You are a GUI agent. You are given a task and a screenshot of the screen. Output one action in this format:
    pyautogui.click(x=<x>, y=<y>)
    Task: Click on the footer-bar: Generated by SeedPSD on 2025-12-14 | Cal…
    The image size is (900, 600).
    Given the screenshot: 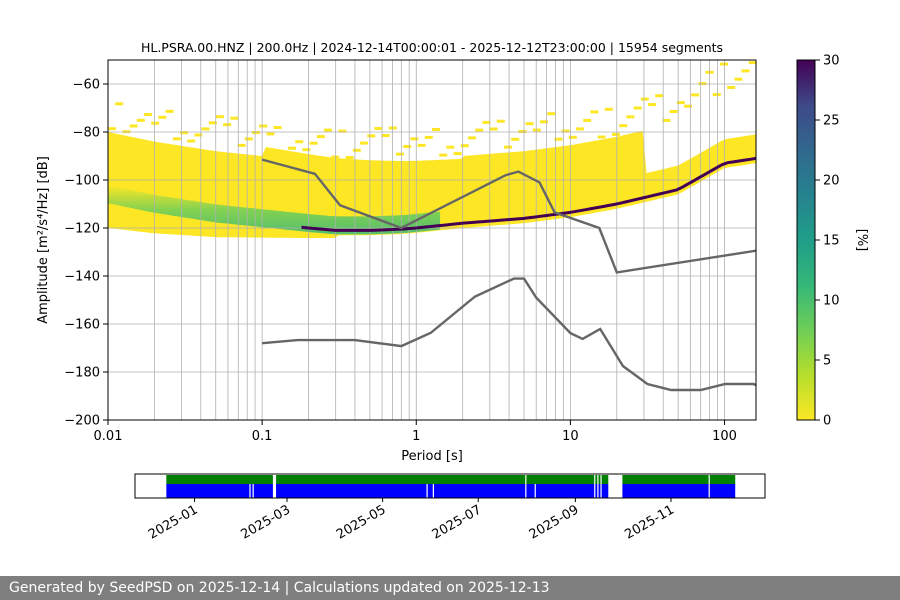 What is the action you would take?
    pyautogui.click(x=450, y=588)
    